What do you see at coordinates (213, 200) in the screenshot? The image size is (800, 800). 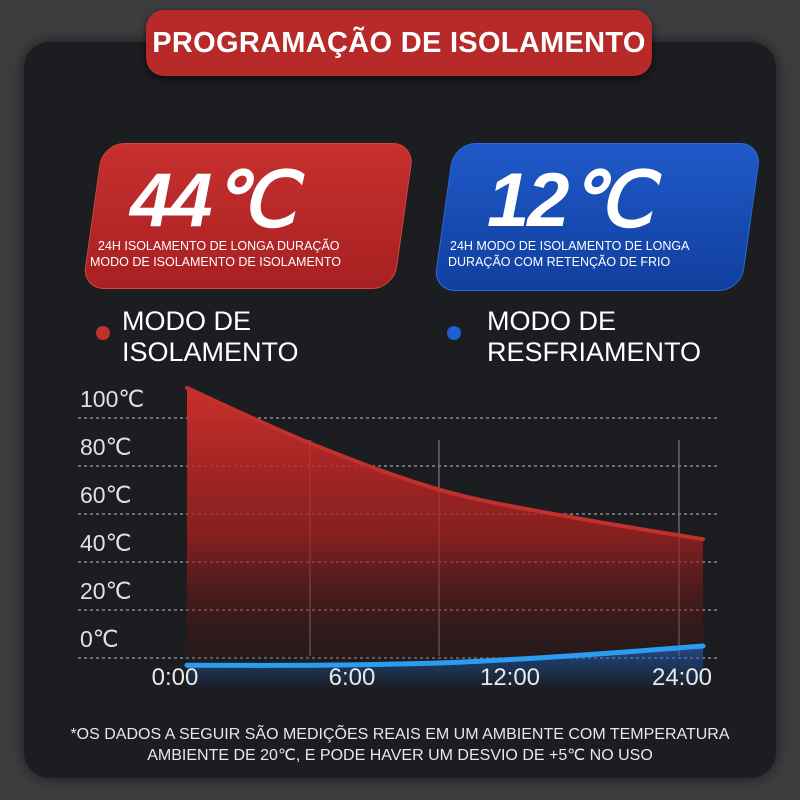 I see `hot-temperature: 44℃` at bounding box center [213, 200].